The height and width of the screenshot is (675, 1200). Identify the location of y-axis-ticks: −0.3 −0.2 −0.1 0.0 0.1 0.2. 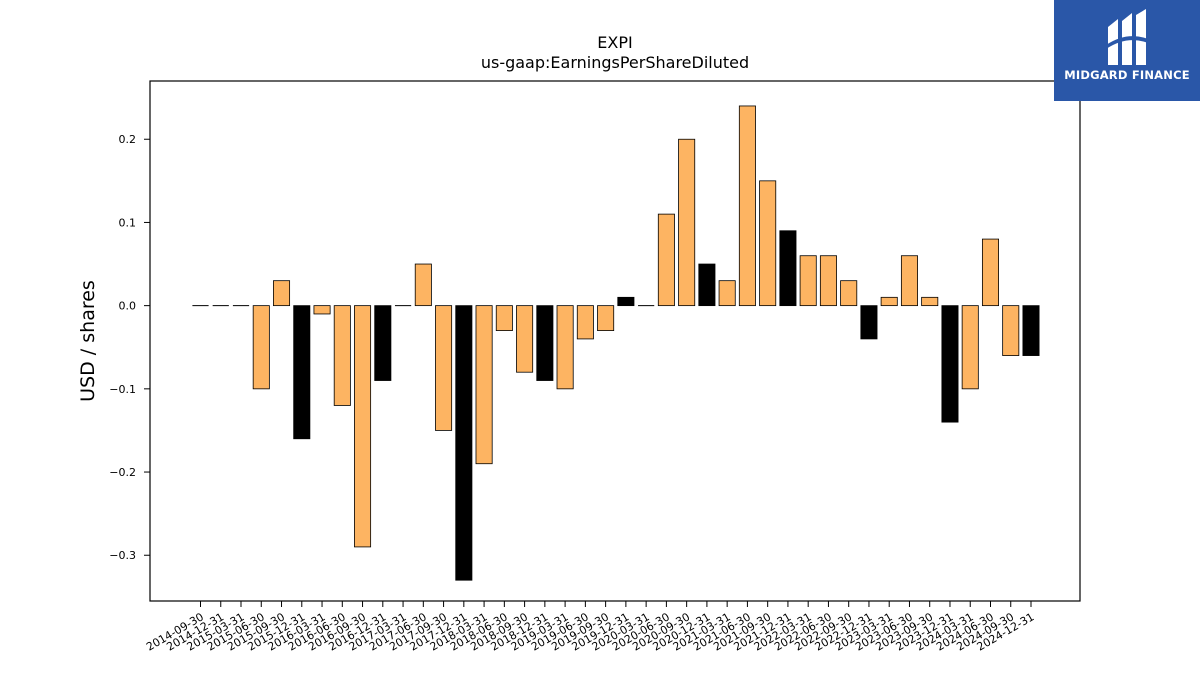
(129, 347).